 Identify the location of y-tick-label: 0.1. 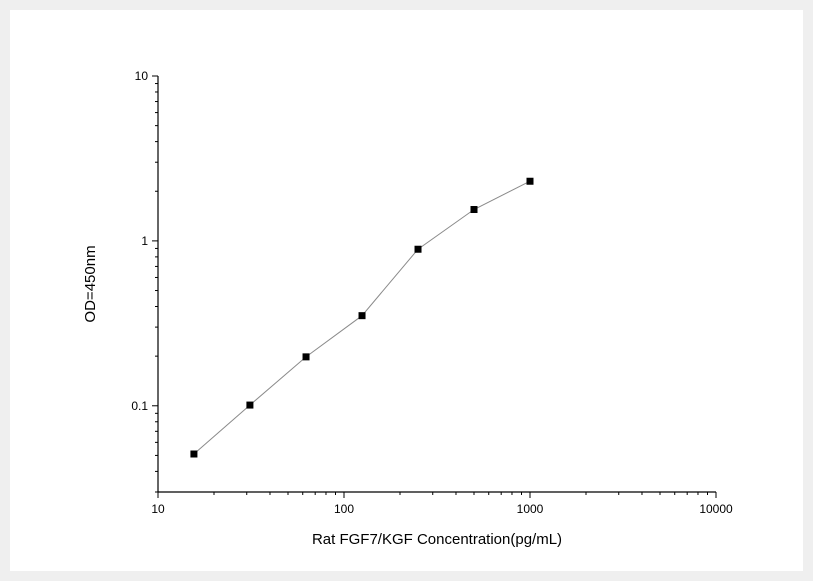
(139, 406).